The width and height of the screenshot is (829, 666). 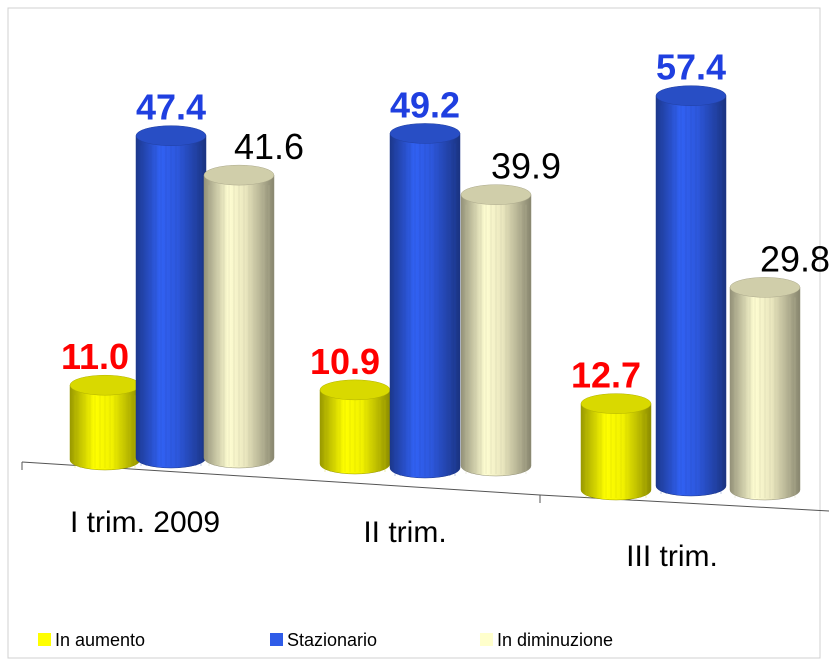 I want to click on x-tick-label: I trim. 2009, so click(x=145, y=522).